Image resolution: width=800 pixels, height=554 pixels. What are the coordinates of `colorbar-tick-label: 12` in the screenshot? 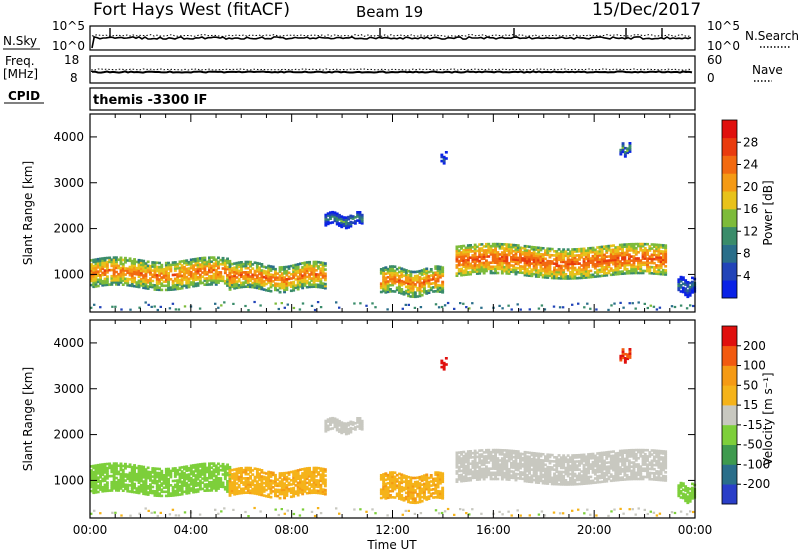 It's located at (750, 231).